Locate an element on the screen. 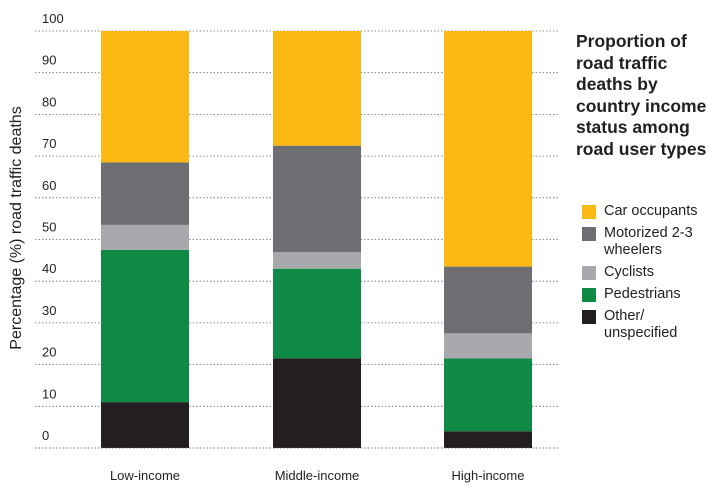  bar-segment-middle-income-other-unspecified is located at coordinates (317, 403).